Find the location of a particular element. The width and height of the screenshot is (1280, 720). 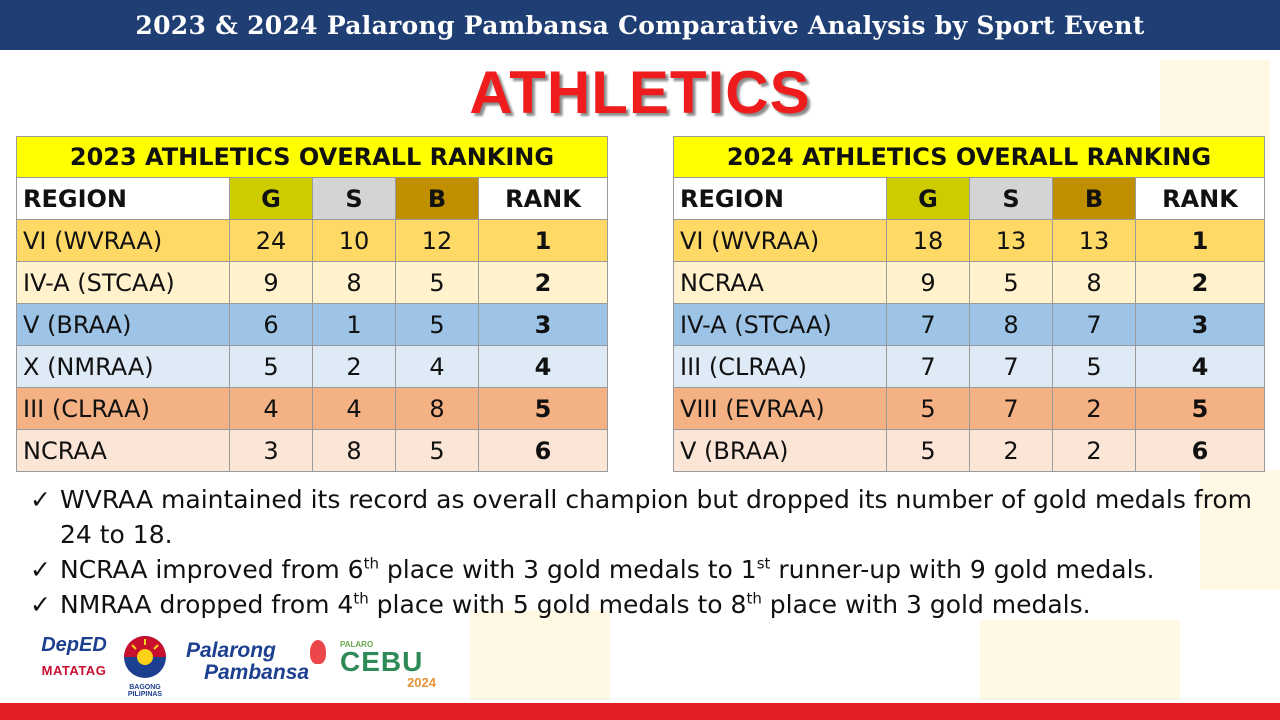

text-segment: NCRAA improved from 6 is located at coordinates (212, 569).